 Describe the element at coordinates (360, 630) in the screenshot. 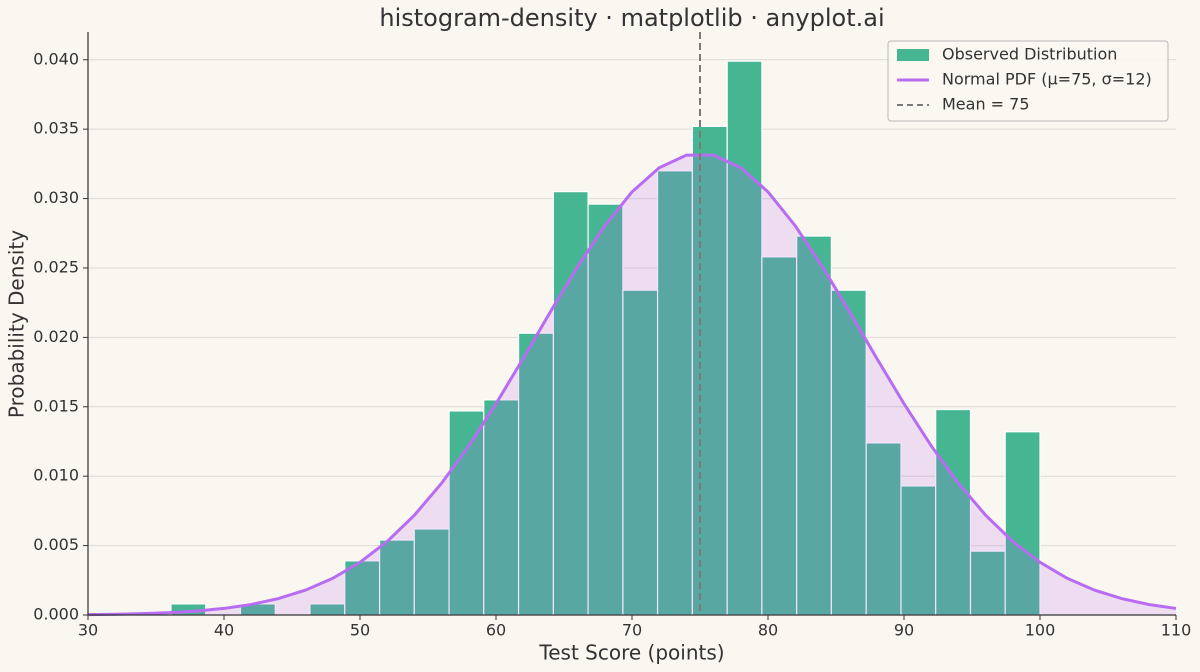

I see `x-tick-label: 50` at that location.